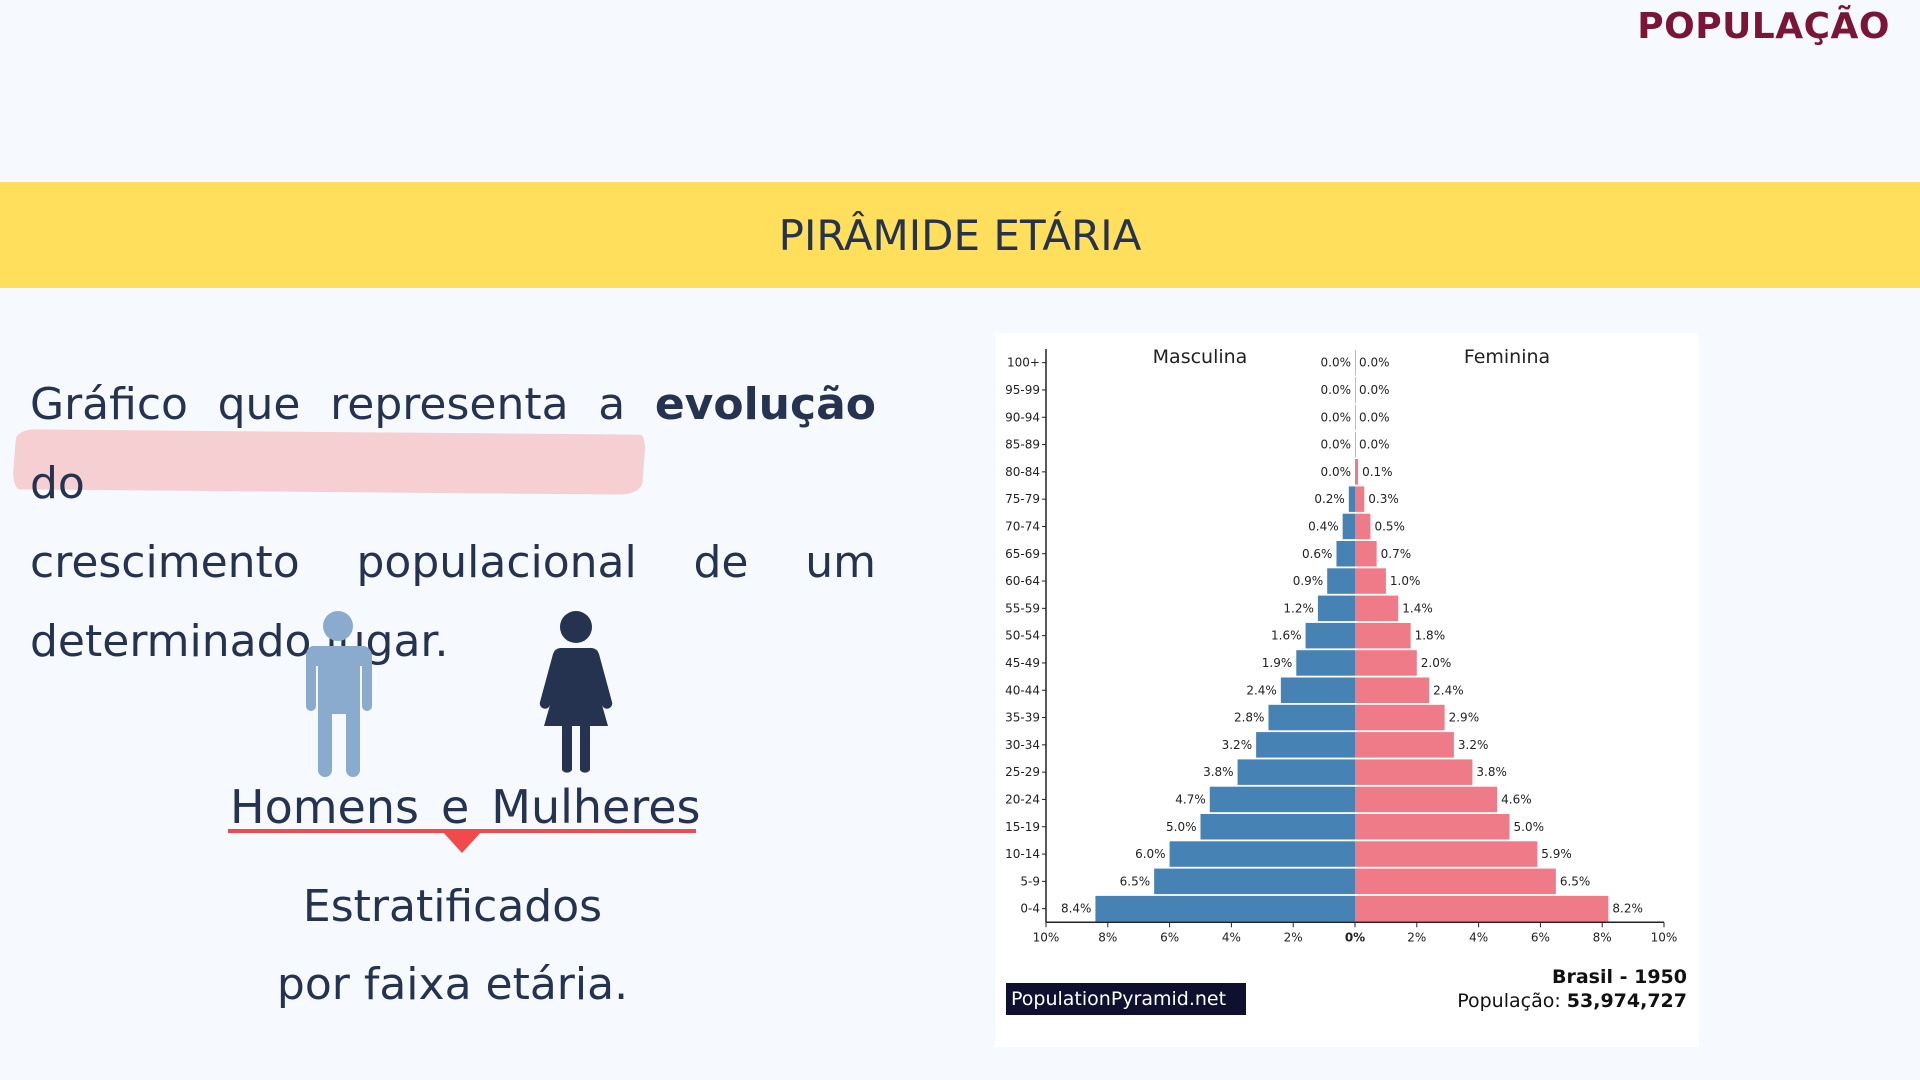 Image resolution: width=1920 pixels, height=1080 pixels. What do you see at coordinates (1022, 827) in the screenshot?
I see `age-tick-label: 15-19` at bounding box center [1022, 827].